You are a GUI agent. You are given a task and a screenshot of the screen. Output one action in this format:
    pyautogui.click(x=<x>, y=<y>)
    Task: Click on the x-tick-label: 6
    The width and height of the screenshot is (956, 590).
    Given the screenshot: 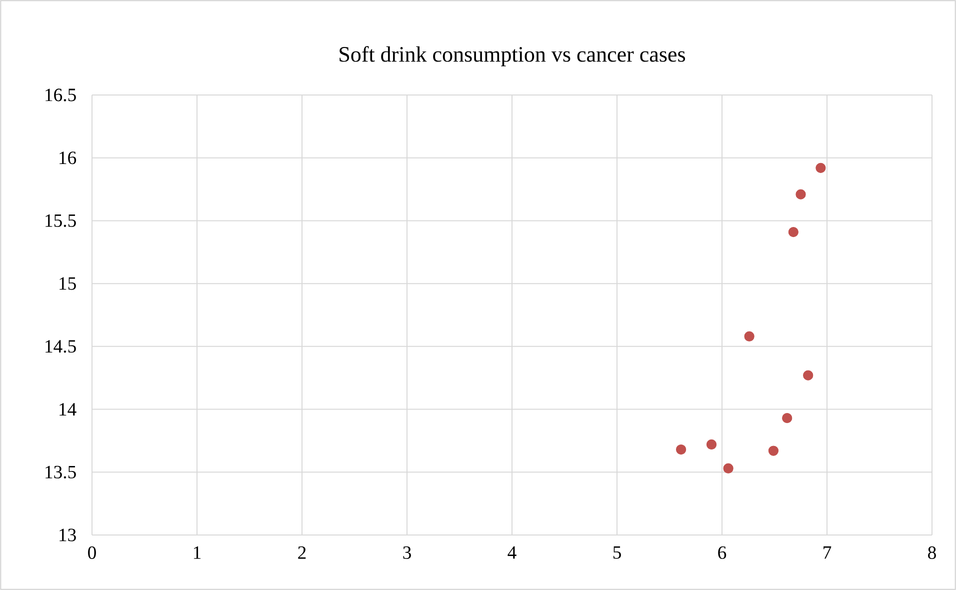 What is the action you would take?
    pyautogui.click(x=722, y=552)
    